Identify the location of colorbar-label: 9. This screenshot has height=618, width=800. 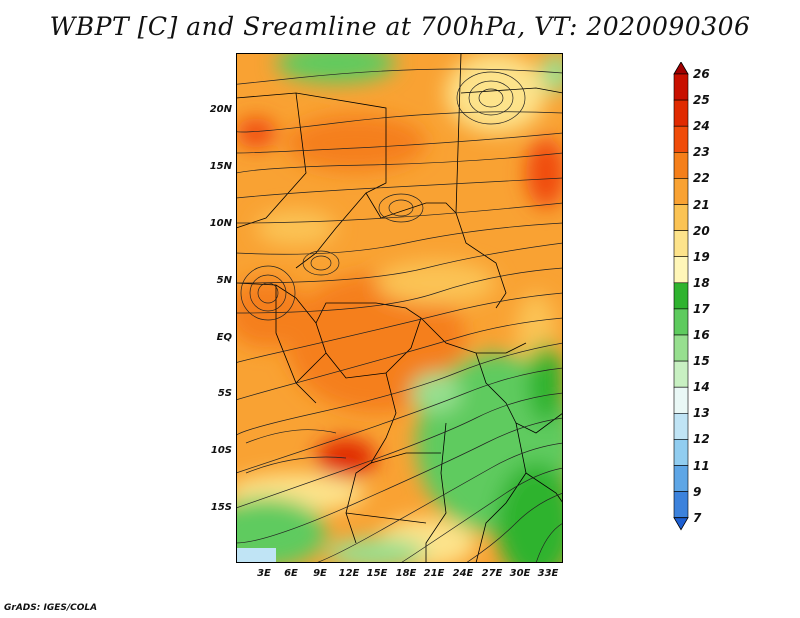
(697, 491).